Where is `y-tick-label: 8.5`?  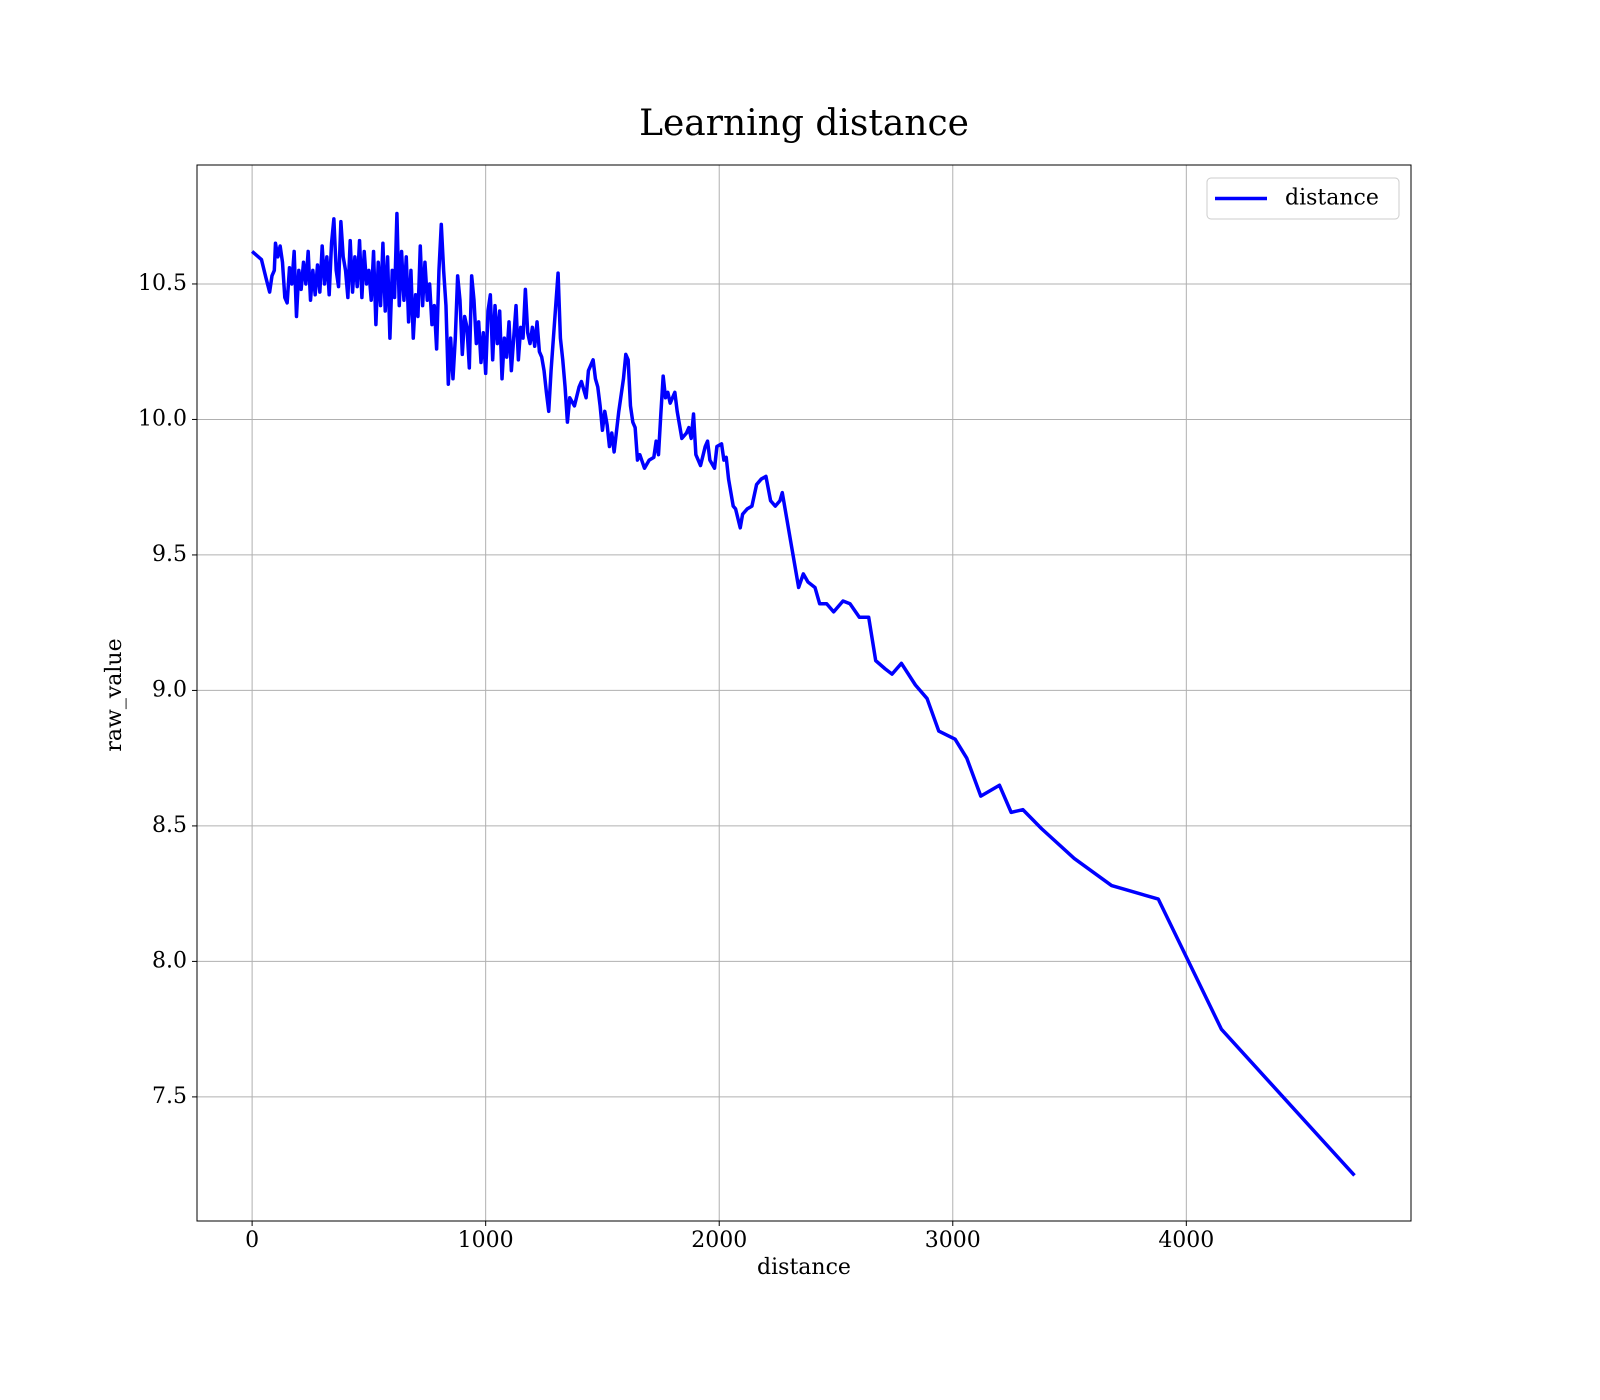 y-tick-label: 8.5 is located at coordinates (169, 825).